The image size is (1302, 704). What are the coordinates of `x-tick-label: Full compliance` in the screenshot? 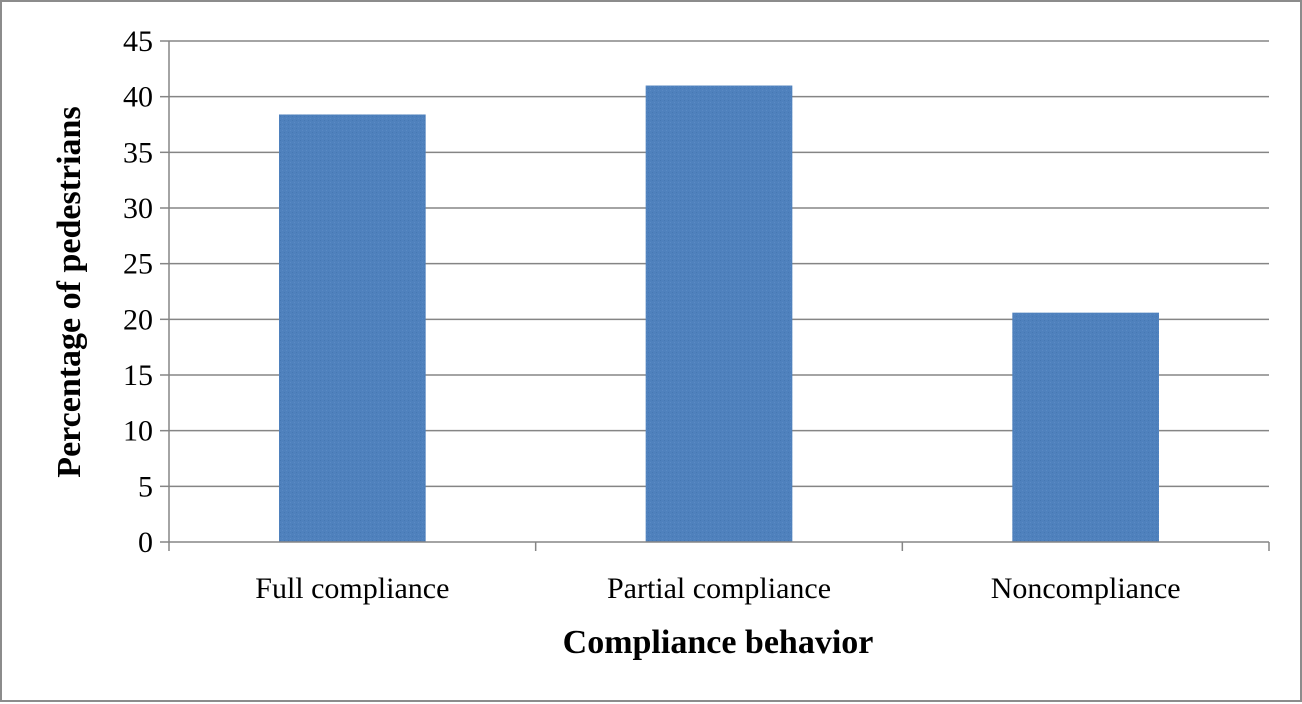 It's located at (352, 588).